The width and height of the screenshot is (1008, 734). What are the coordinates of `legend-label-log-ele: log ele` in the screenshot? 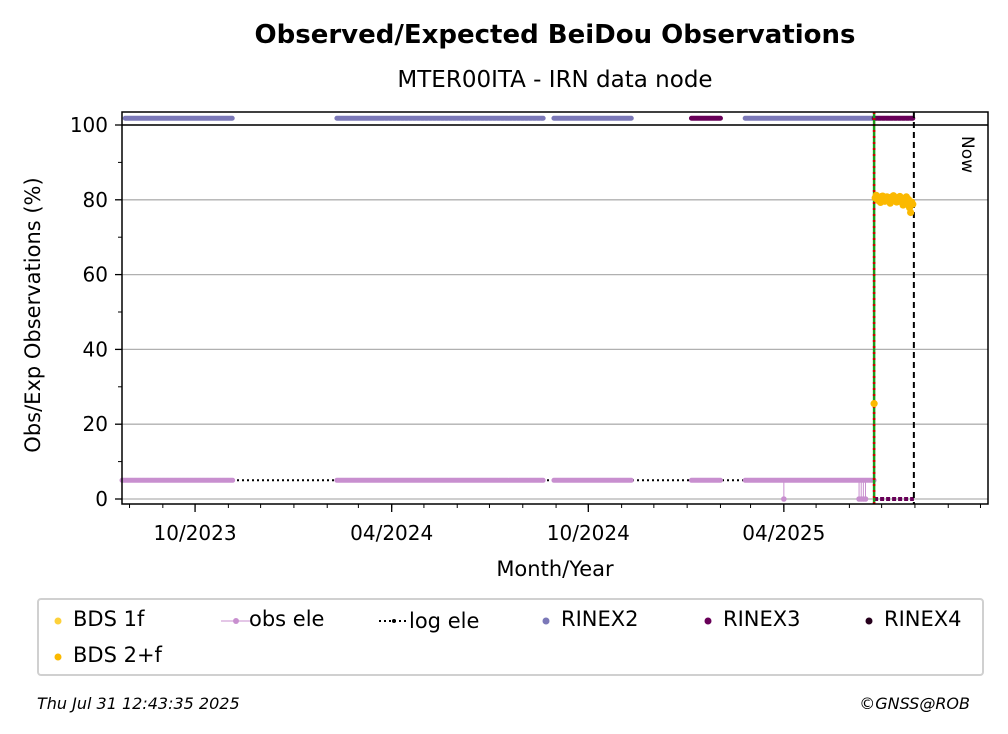 It's located at (444, 621).